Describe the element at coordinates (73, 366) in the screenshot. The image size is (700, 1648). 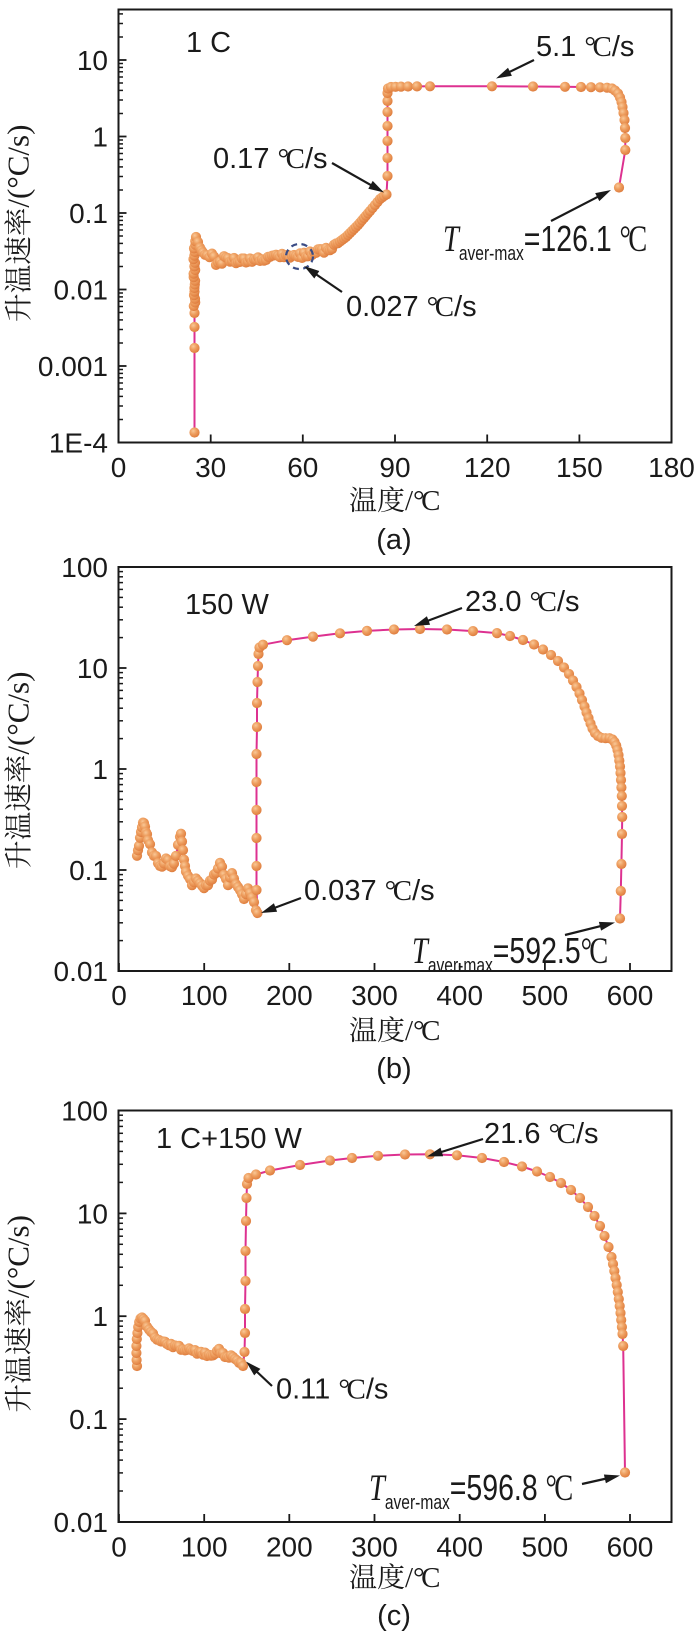
I see `svg-text: 0.001` at that location.